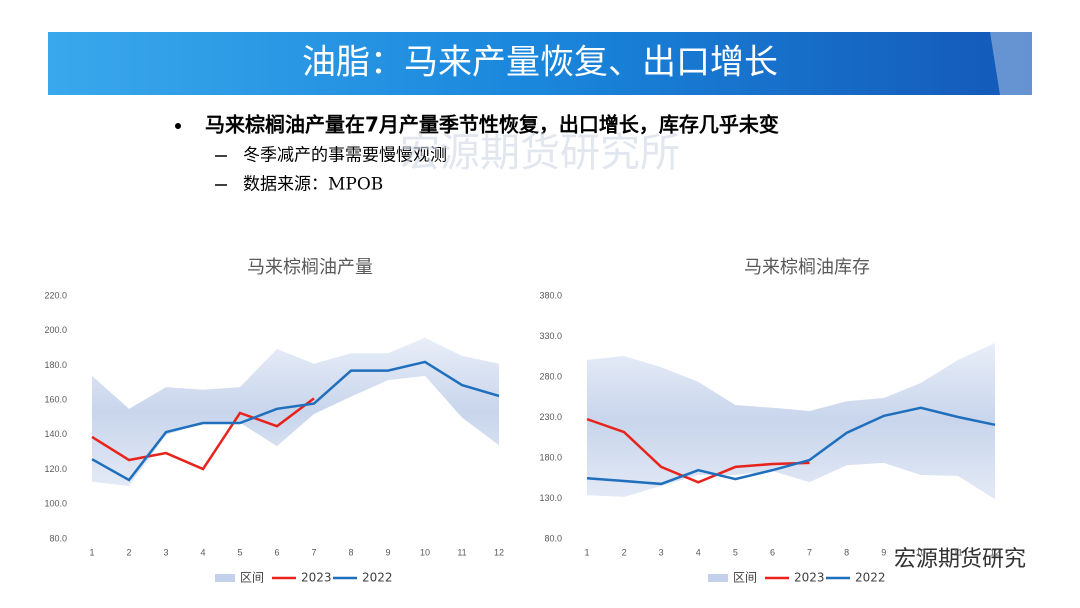  I want to click on y-tick-label: 160.0, so click(55, 400).